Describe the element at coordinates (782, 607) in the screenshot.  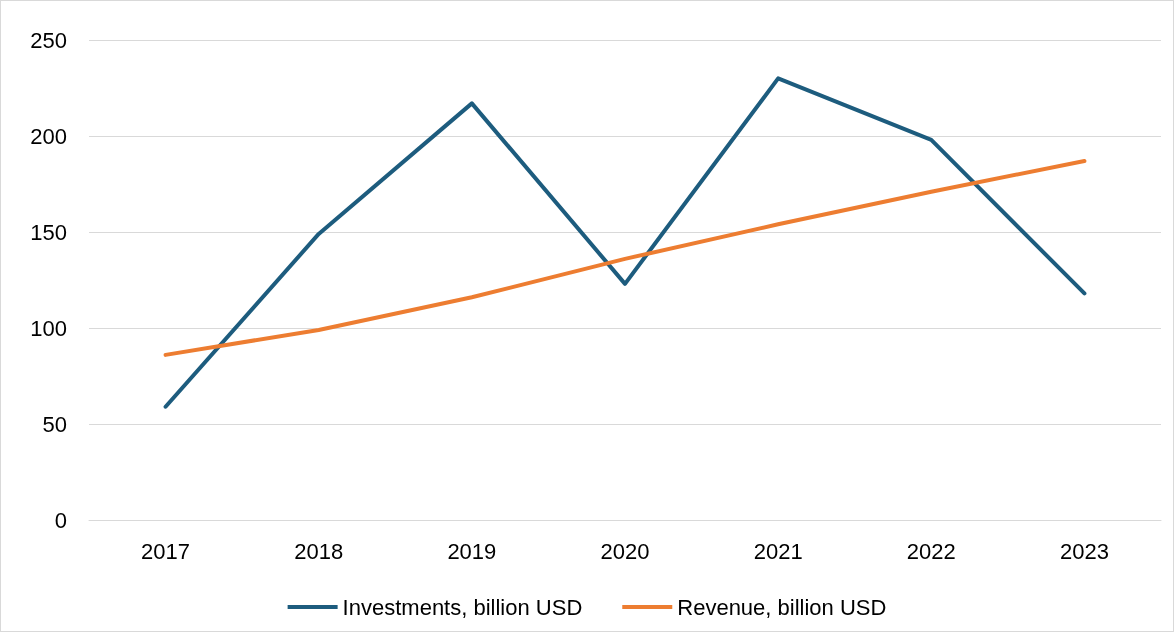
I see `legend-label: Revenue, billion USD` at that location.